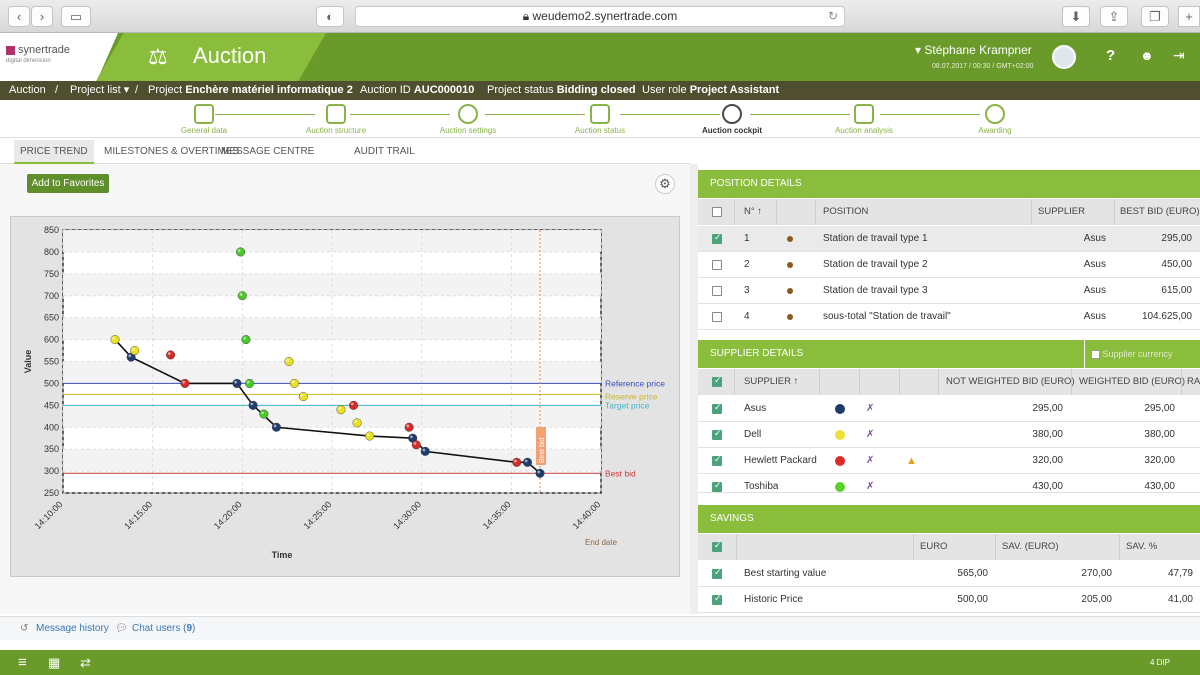 The width and height of the screenshot is (1200, 675). What do you see at coordinates (1132, 381) in the screenshot?
I see `col-weighted-bid: WEIGHTED BID (EURO)` at bounding box center [1132, 381].